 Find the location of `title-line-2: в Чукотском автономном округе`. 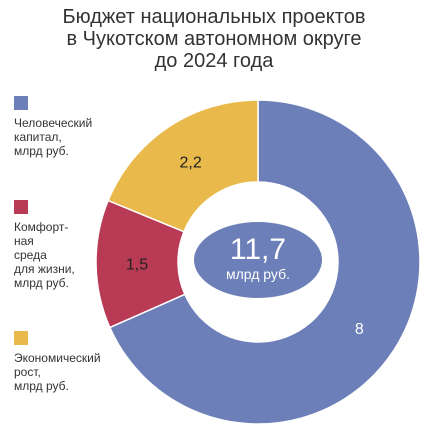

title-line-2: в Чукотском автономном округе is located at coordinates (214, 39).